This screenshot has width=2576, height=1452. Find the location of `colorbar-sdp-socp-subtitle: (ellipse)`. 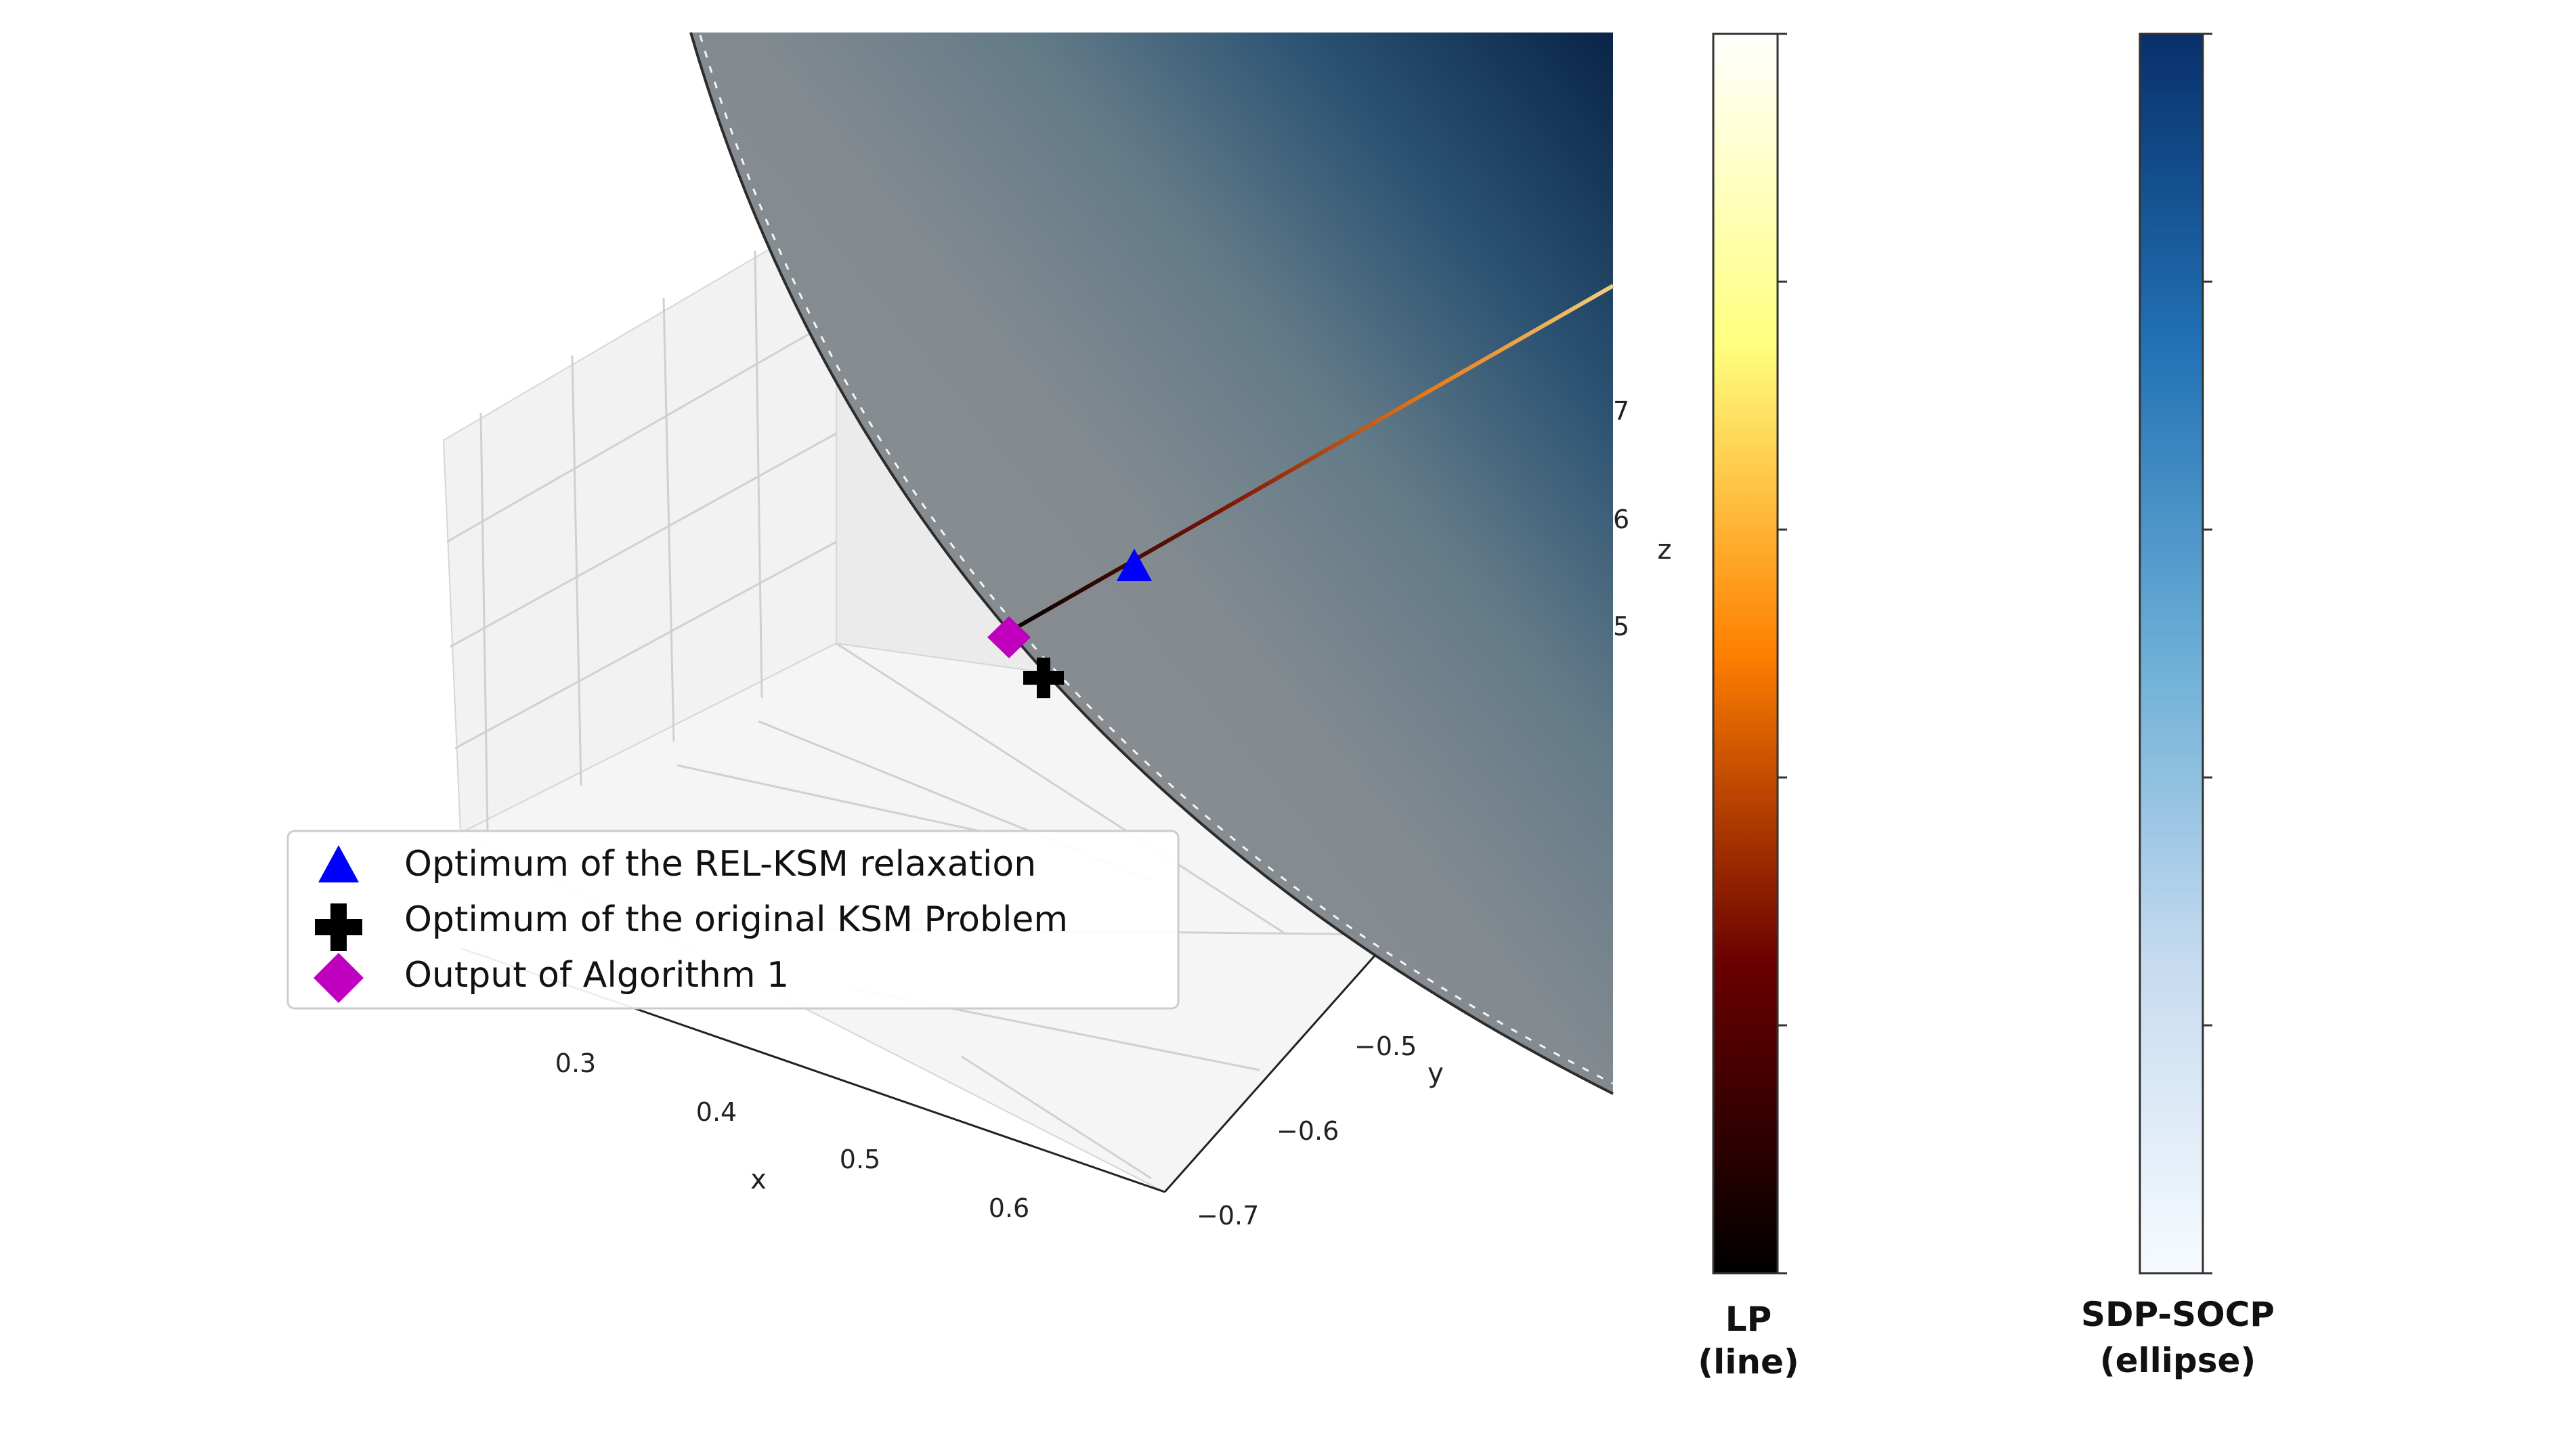

colorbar-sdp-socp-subtitle: (ellipse) is located at coordinates (2178, 1360).